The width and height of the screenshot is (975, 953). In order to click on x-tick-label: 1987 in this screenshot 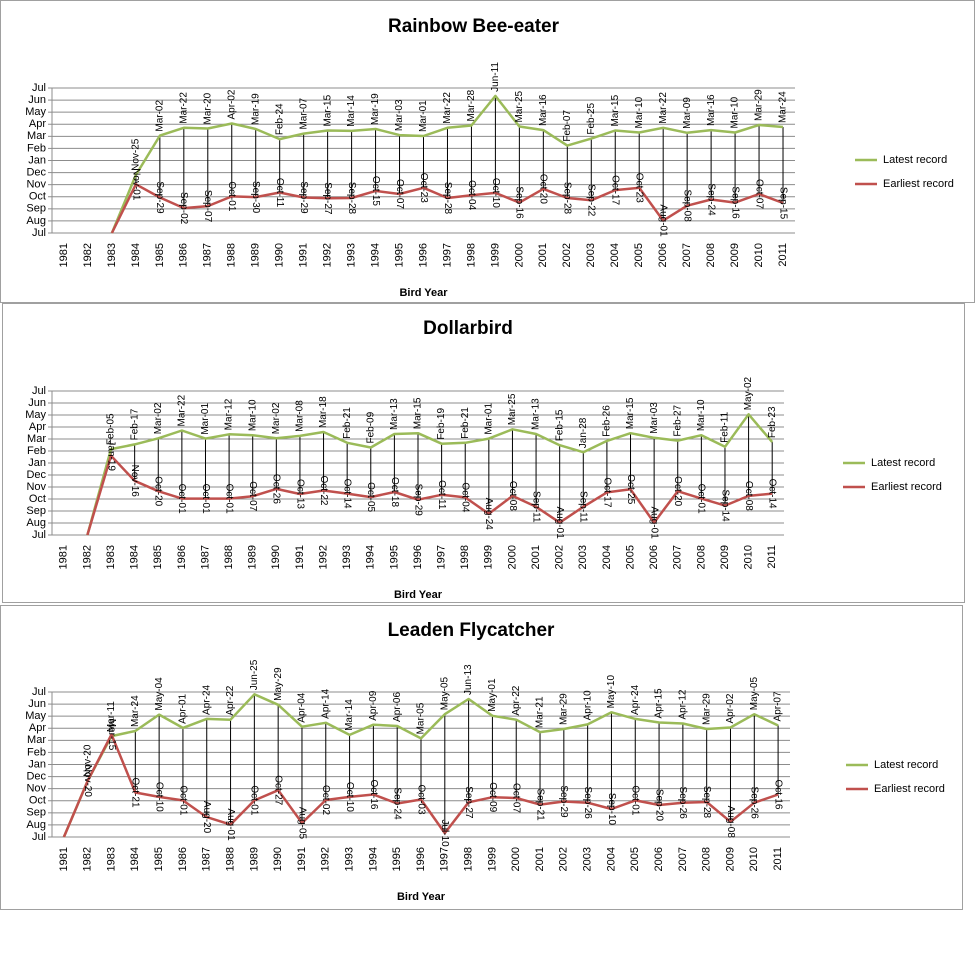, I will do `click(205, 557)`.